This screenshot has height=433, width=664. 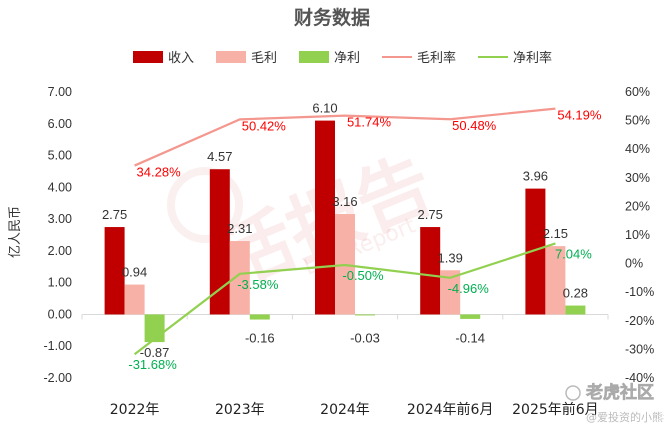 What do you see at coordinates (637, 178) in the screenshot?
I see `y2-tick-label: 30%` at bounding box center [637, 178].